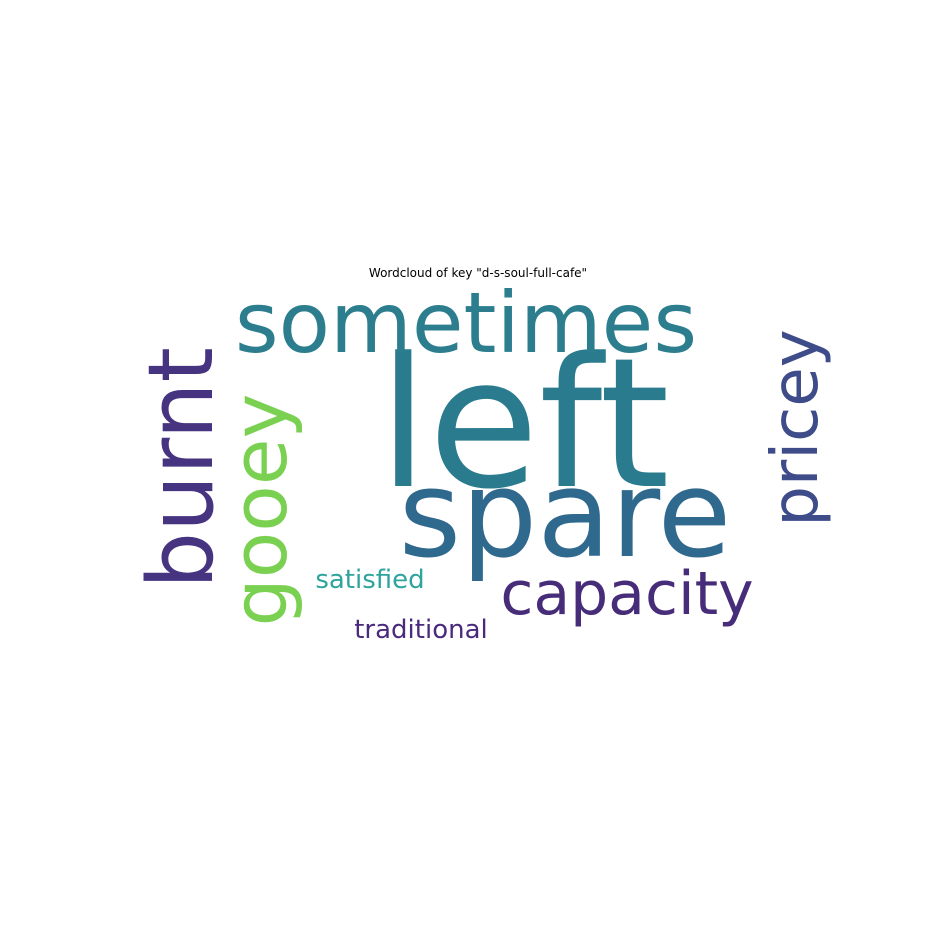 This screenshot has height=936, width=936. Describe the element at coordinates (565, 515) in the screenshot. I see `word-spare: spare` at that location.